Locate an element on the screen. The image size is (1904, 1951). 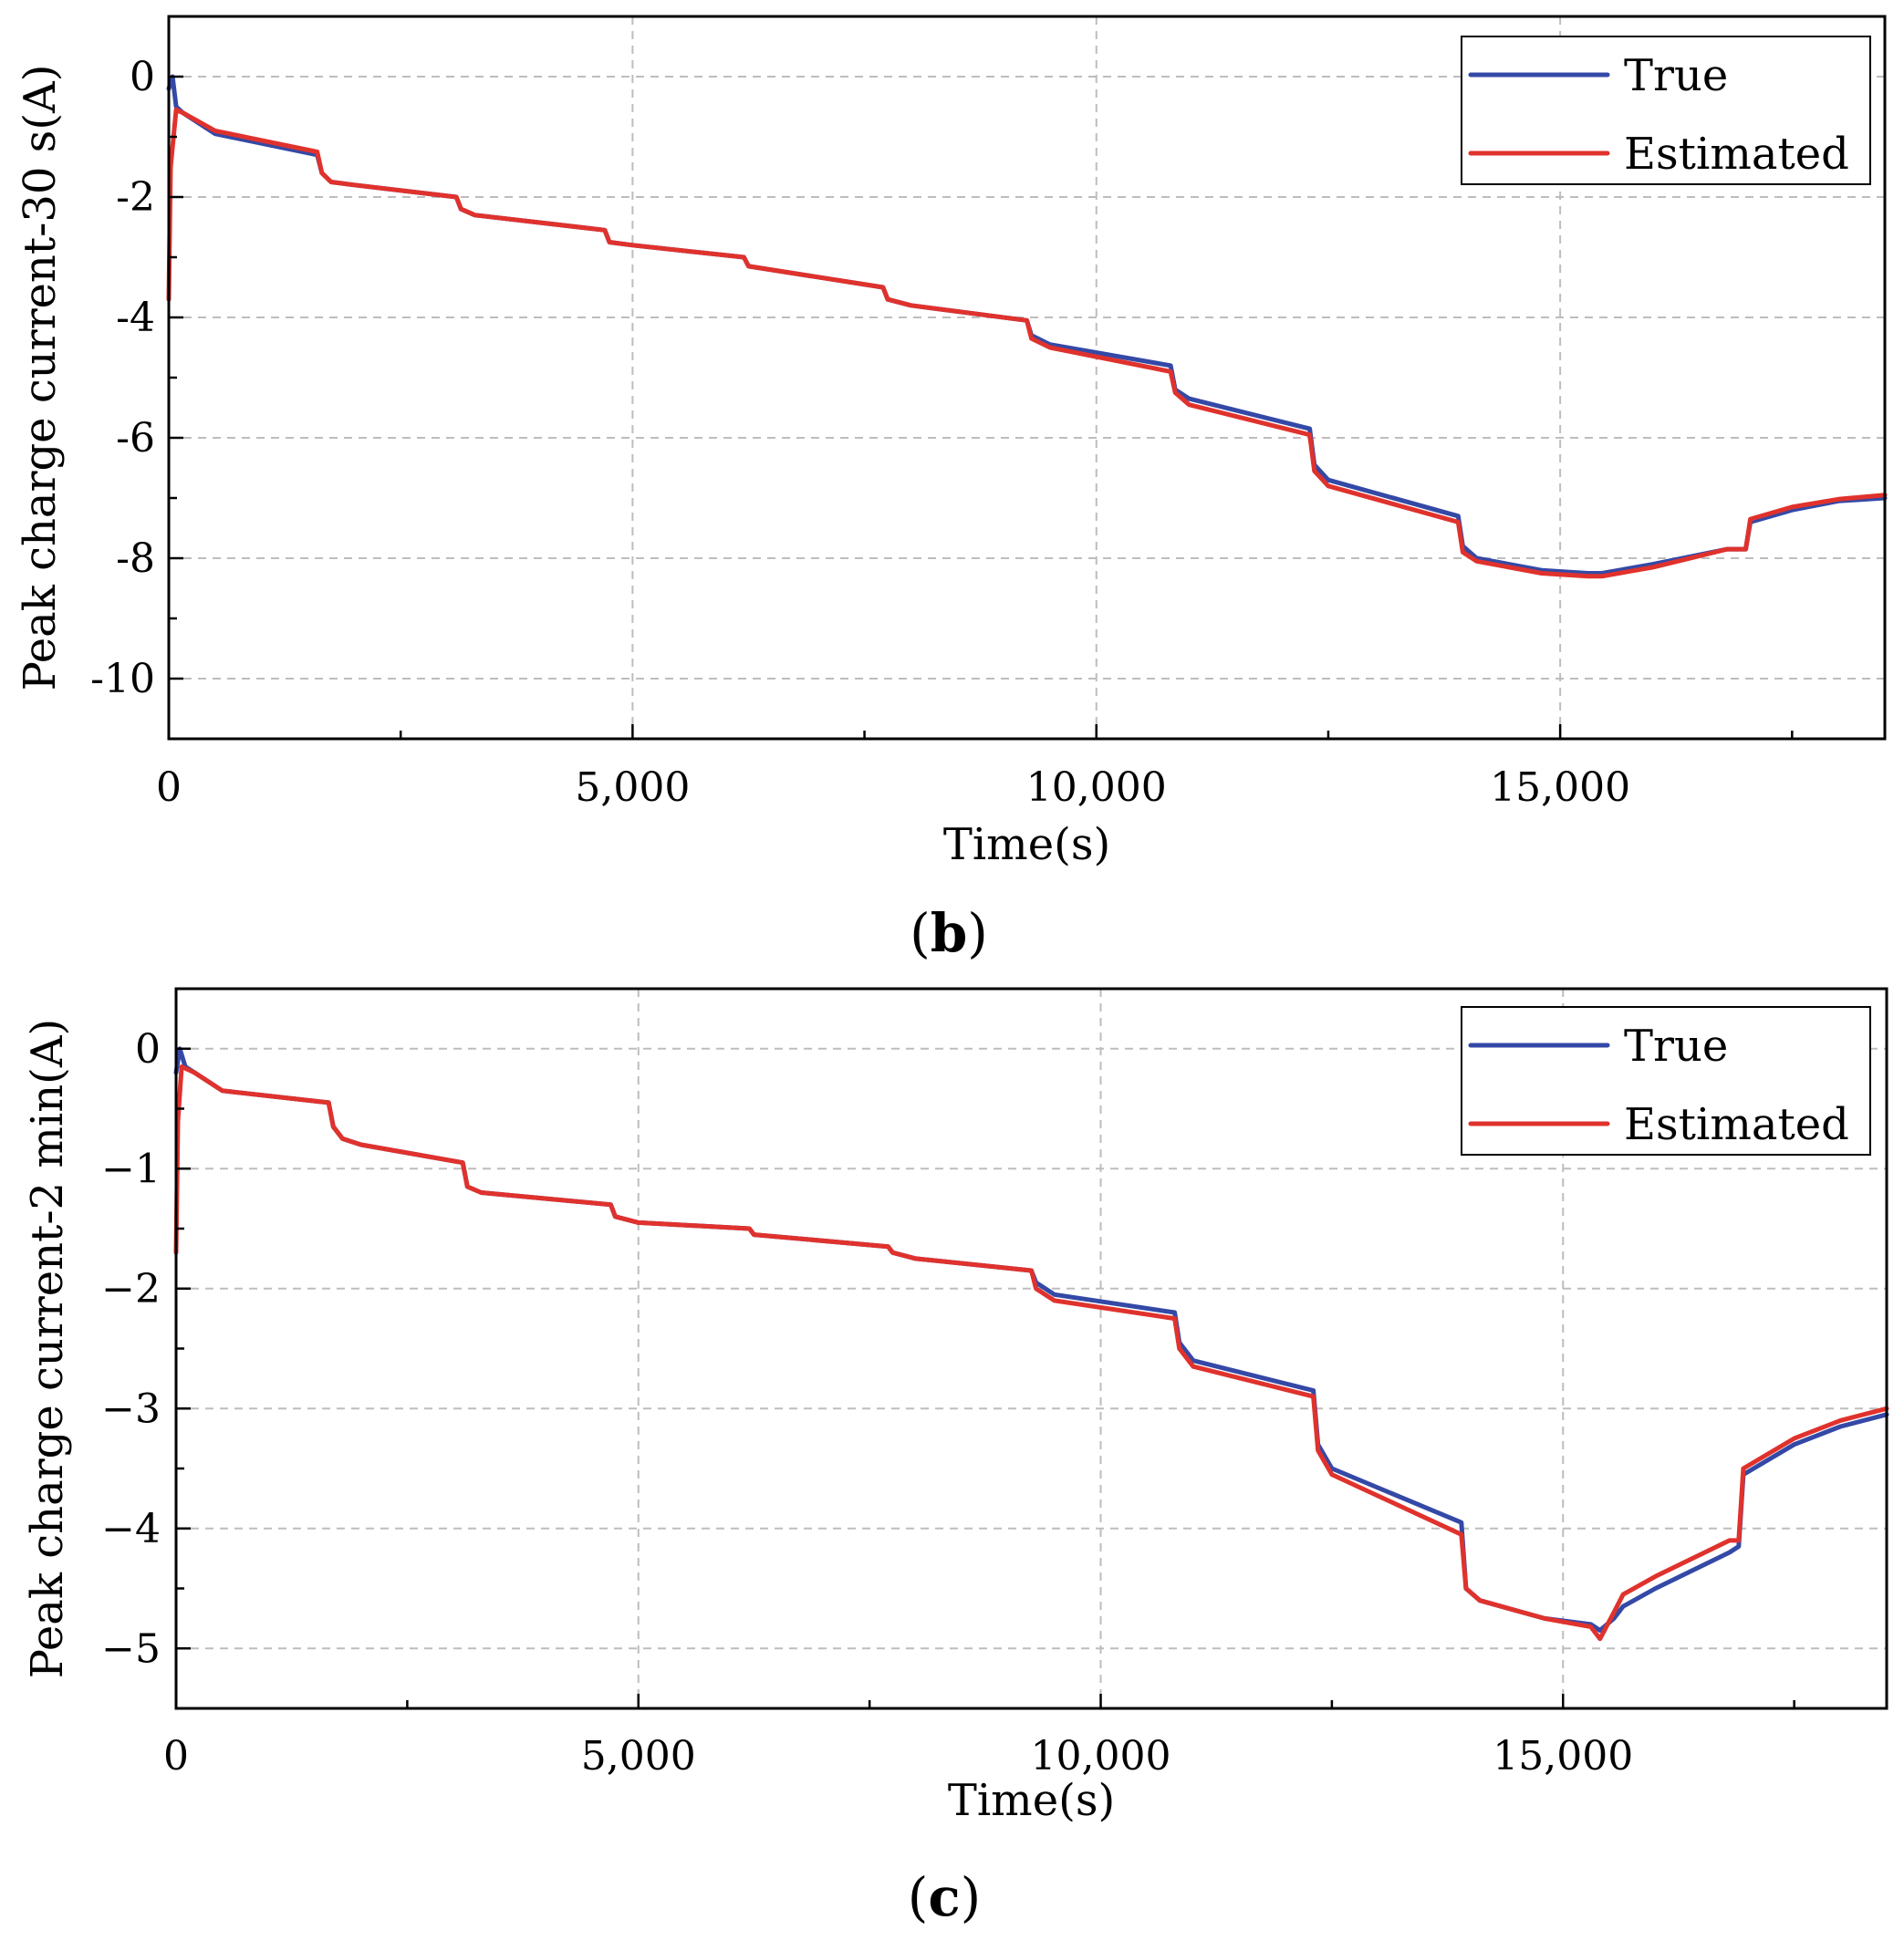
chart-c-x-tick-label: 10,000 is located at coordinates (1101, 1756).